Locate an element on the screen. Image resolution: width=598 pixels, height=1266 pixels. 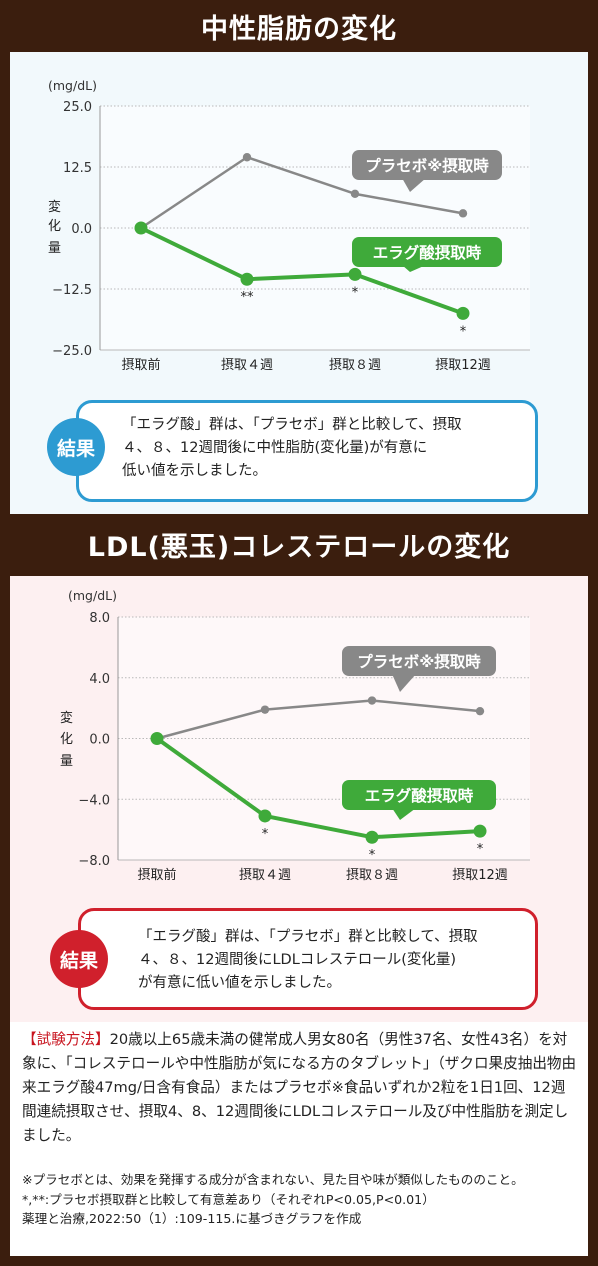
y-tick-label: 4.0 is located at coordinates (99, 679).